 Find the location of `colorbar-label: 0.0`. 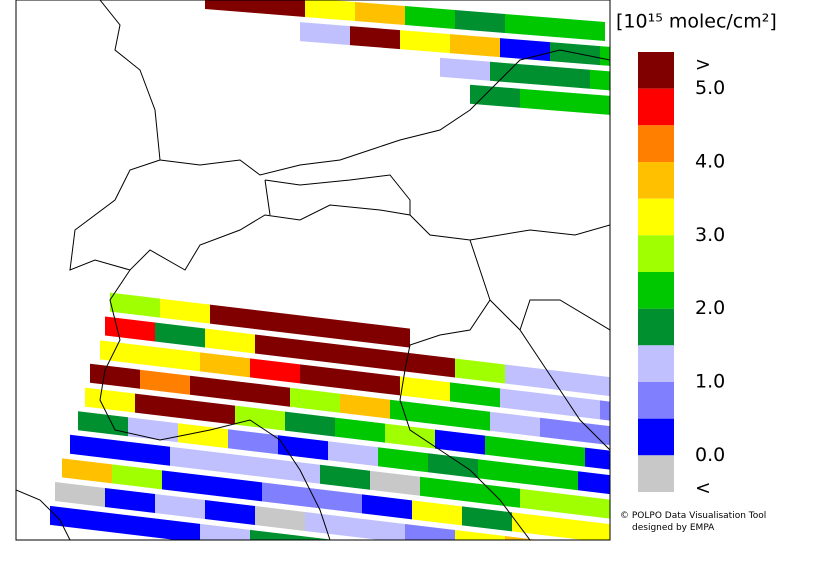

colorbar-label: 0.0 is located at coordinates (710, 455).